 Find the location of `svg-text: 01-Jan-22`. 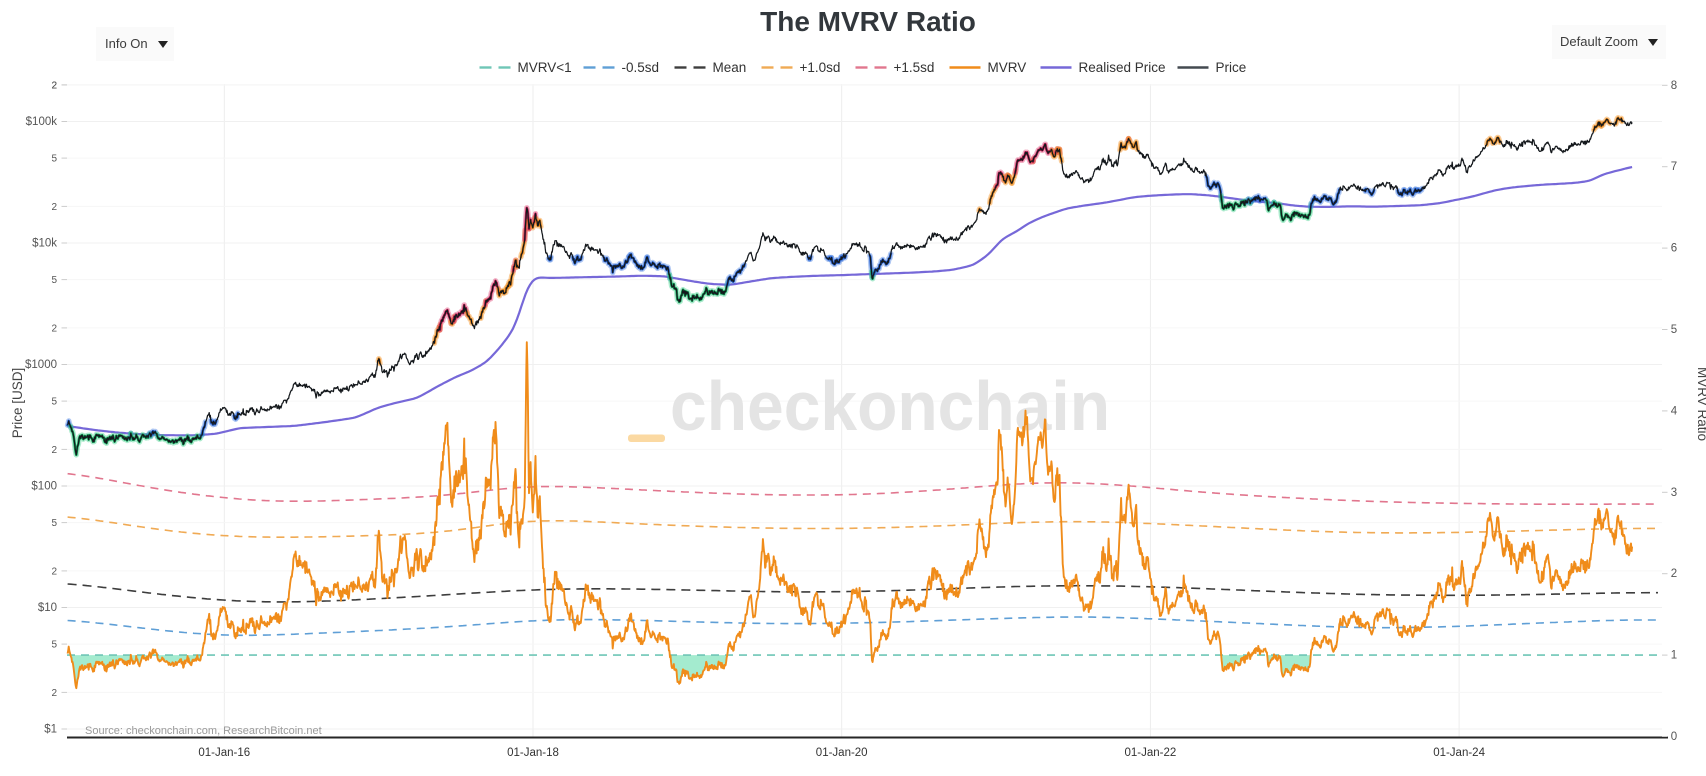

svg-text: 01-Jan-22 is located at coordinates (1151, 753).